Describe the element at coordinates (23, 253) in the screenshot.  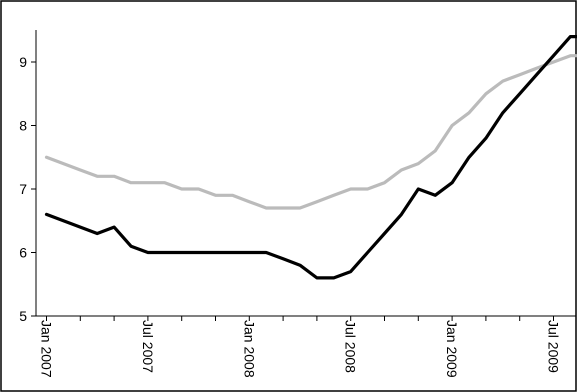
I see `y-tick-label: 6` at that location.